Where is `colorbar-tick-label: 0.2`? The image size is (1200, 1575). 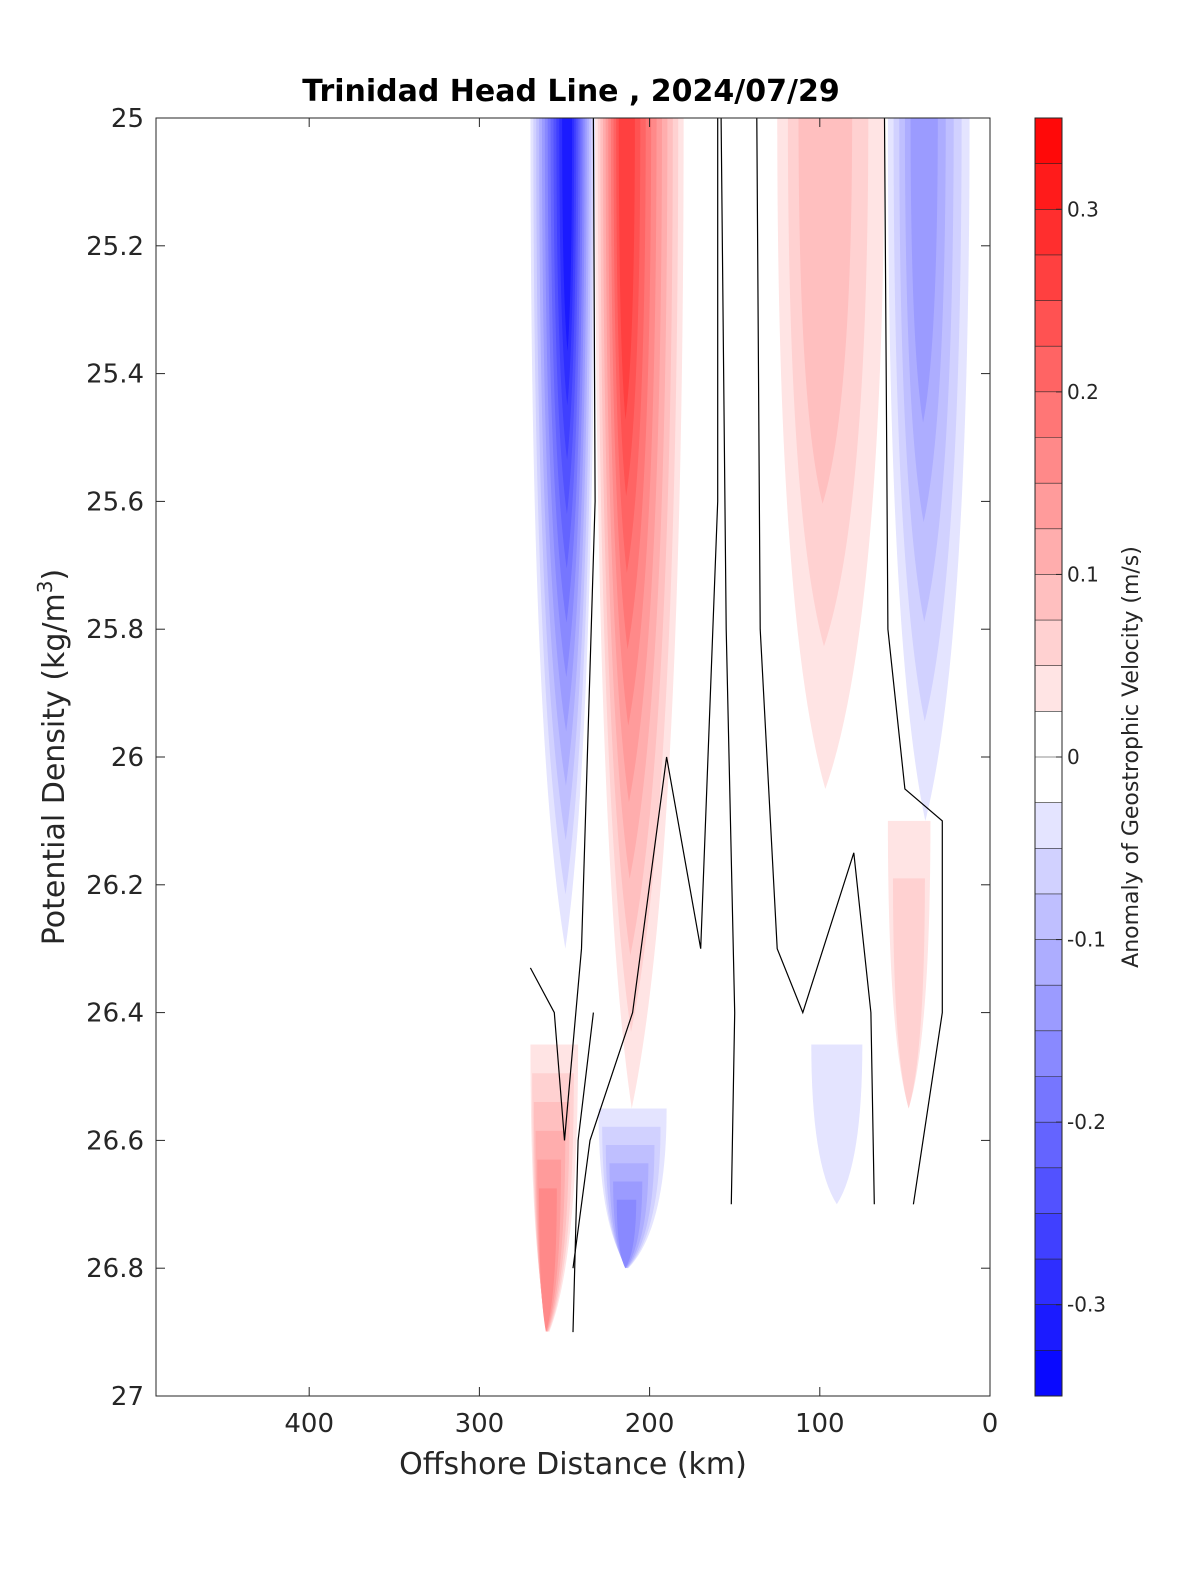
colorbar-tick-label: 0.2 is located at coordinates (1083, 392).